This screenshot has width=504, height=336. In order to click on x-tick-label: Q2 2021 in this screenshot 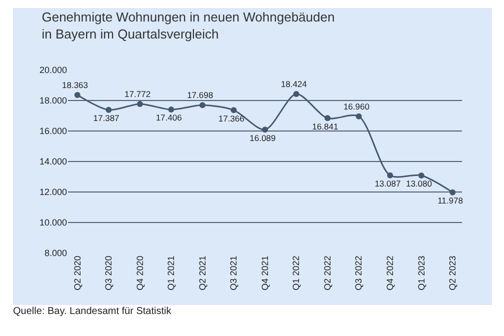, I will do `click(202, 273)`.